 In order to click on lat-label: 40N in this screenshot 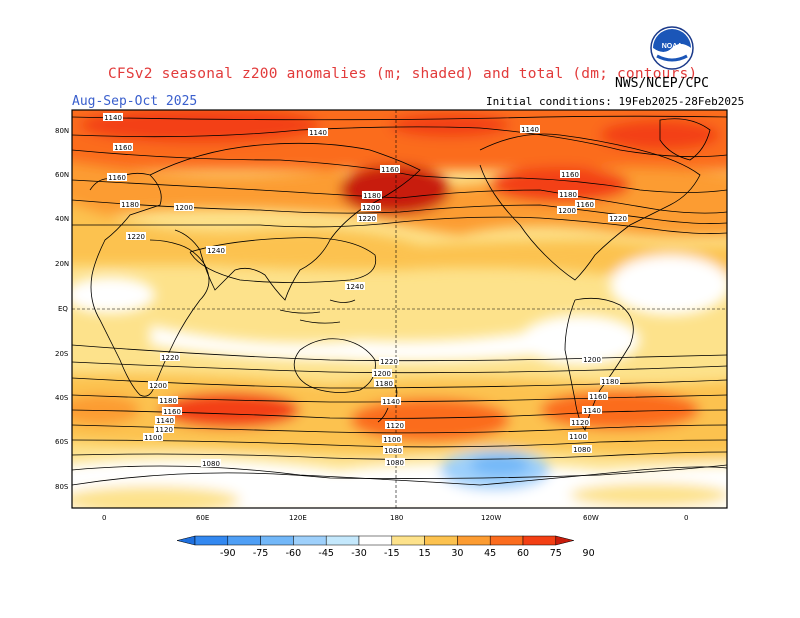, I will do `click(62, 219)`.